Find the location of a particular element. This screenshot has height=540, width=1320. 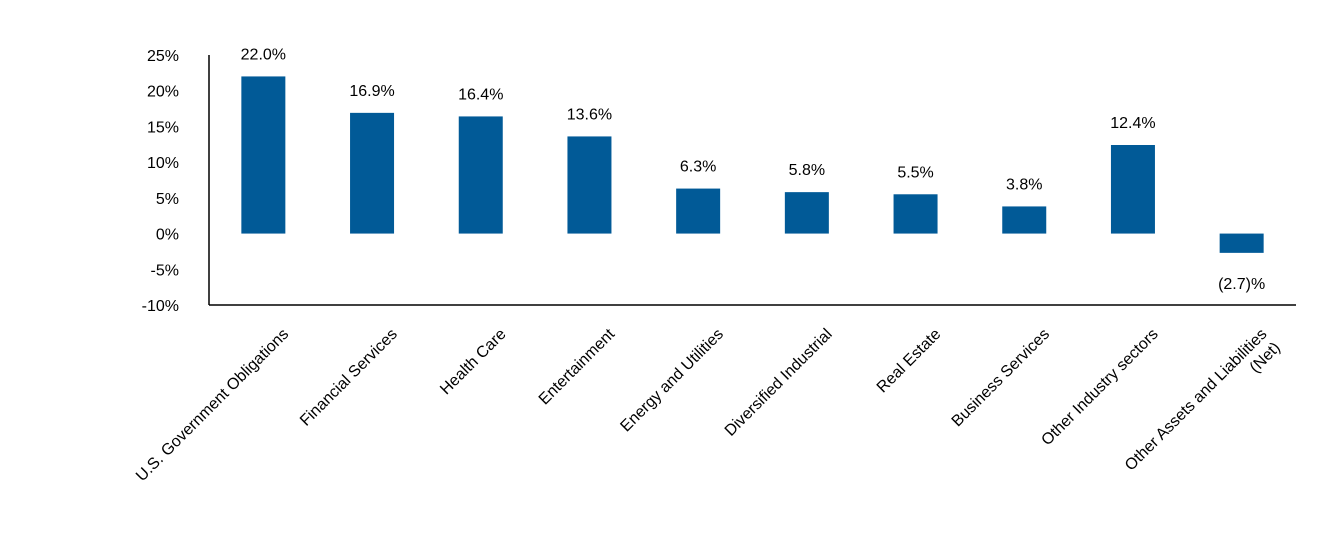

data-label: (2.7)% is located at coordinates (1241, 284).